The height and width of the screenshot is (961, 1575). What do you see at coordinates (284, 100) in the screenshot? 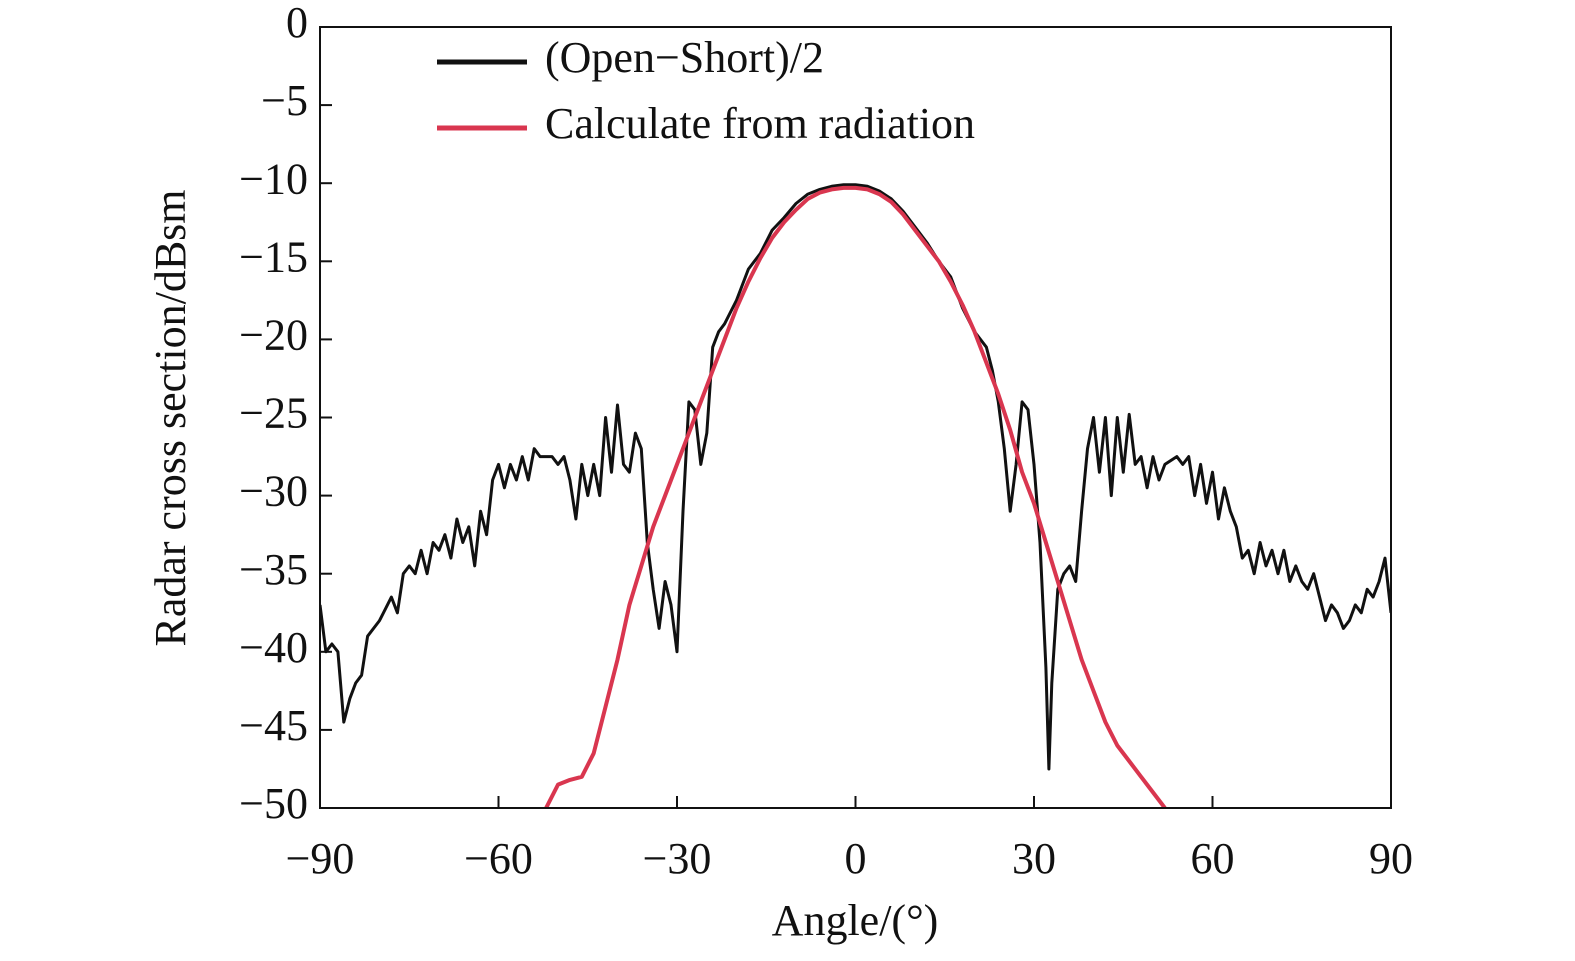
I see `y-tick-label: −5` at bounding box center [284, 100].